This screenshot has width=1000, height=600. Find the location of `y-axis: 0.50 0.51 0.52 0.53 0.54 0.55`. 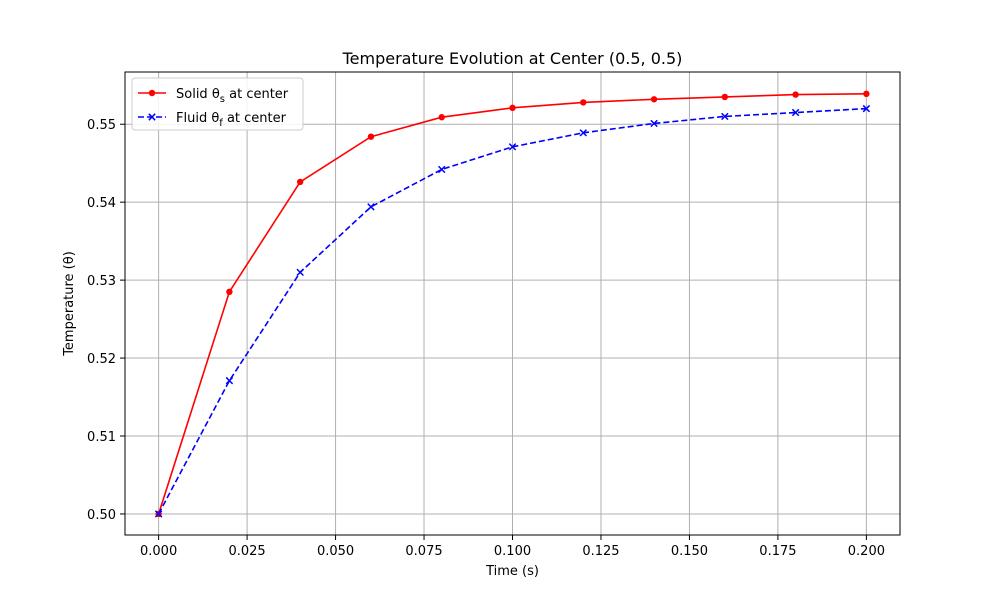

y-axis: 0.50 0.51 0.52 0.53 0.54 0.55 is located at coordinates (106, 320).